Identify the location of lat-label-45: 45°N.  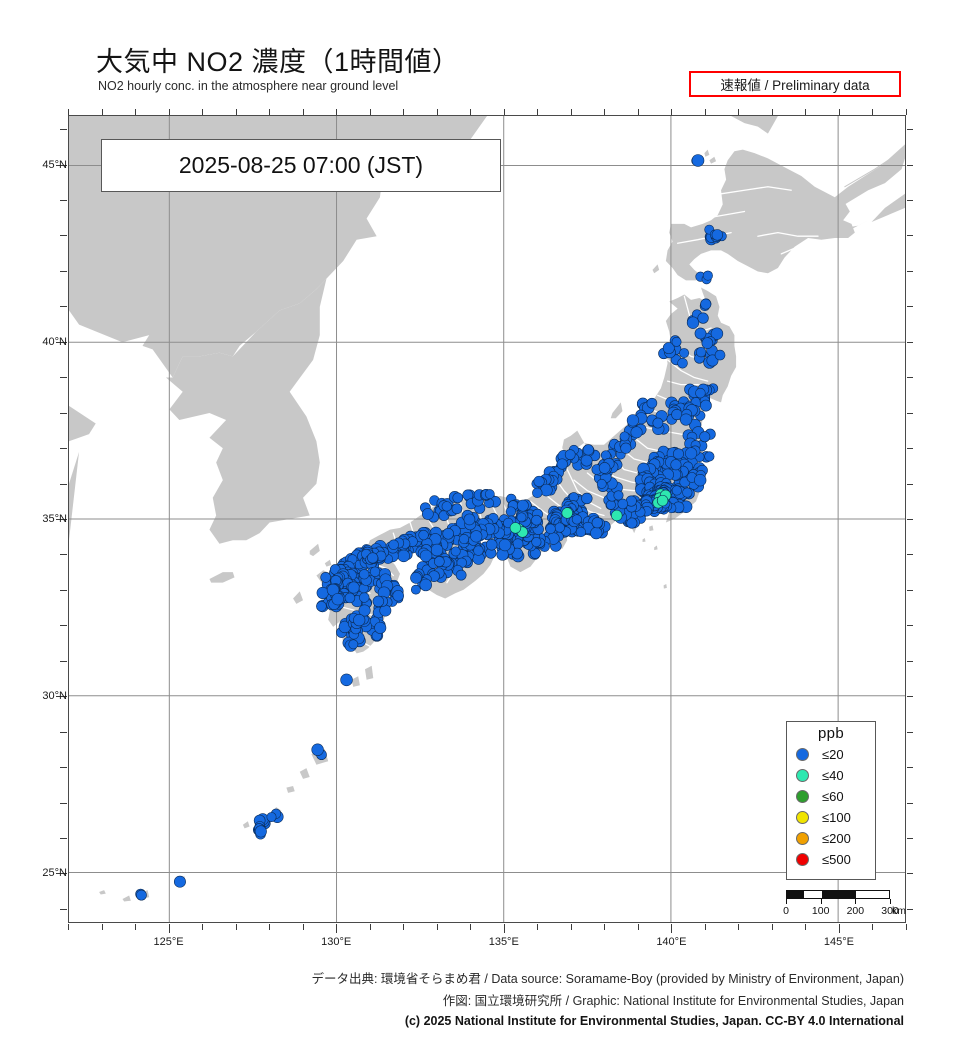
(54, 164).